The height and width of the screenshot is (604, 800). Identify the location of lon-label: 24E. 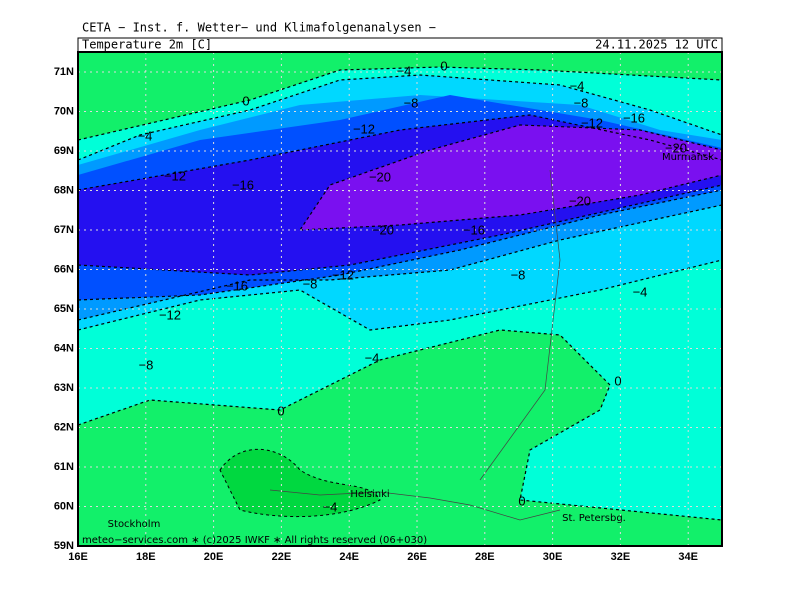
(349, 557).